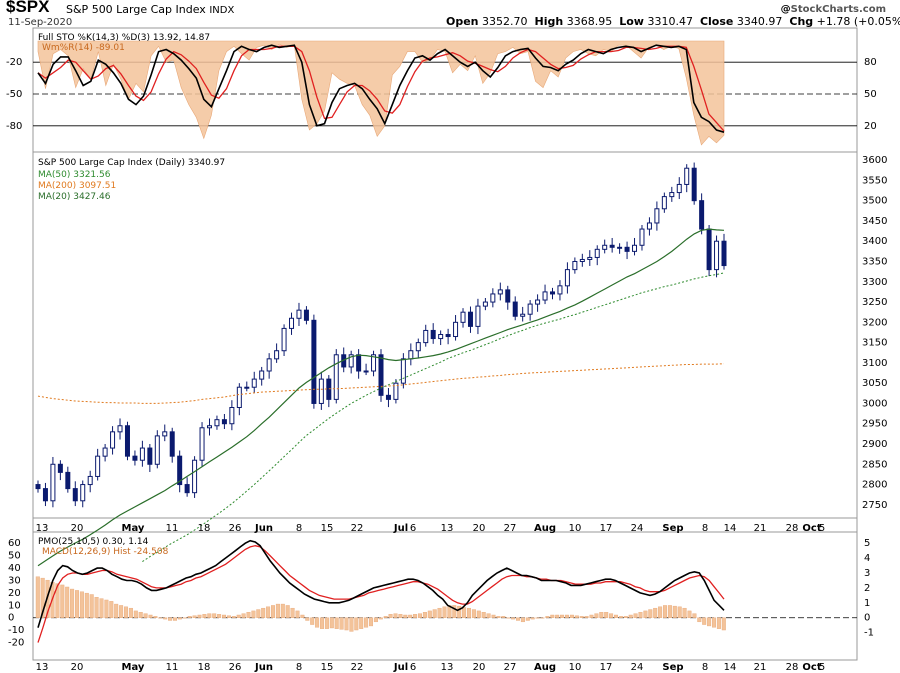 This screenshot has width=900, height=673. What do you see at coordinates (792, 528) in the screenshot?
I see `x-axis-label-0: 28` at bounding box center [792, 528].